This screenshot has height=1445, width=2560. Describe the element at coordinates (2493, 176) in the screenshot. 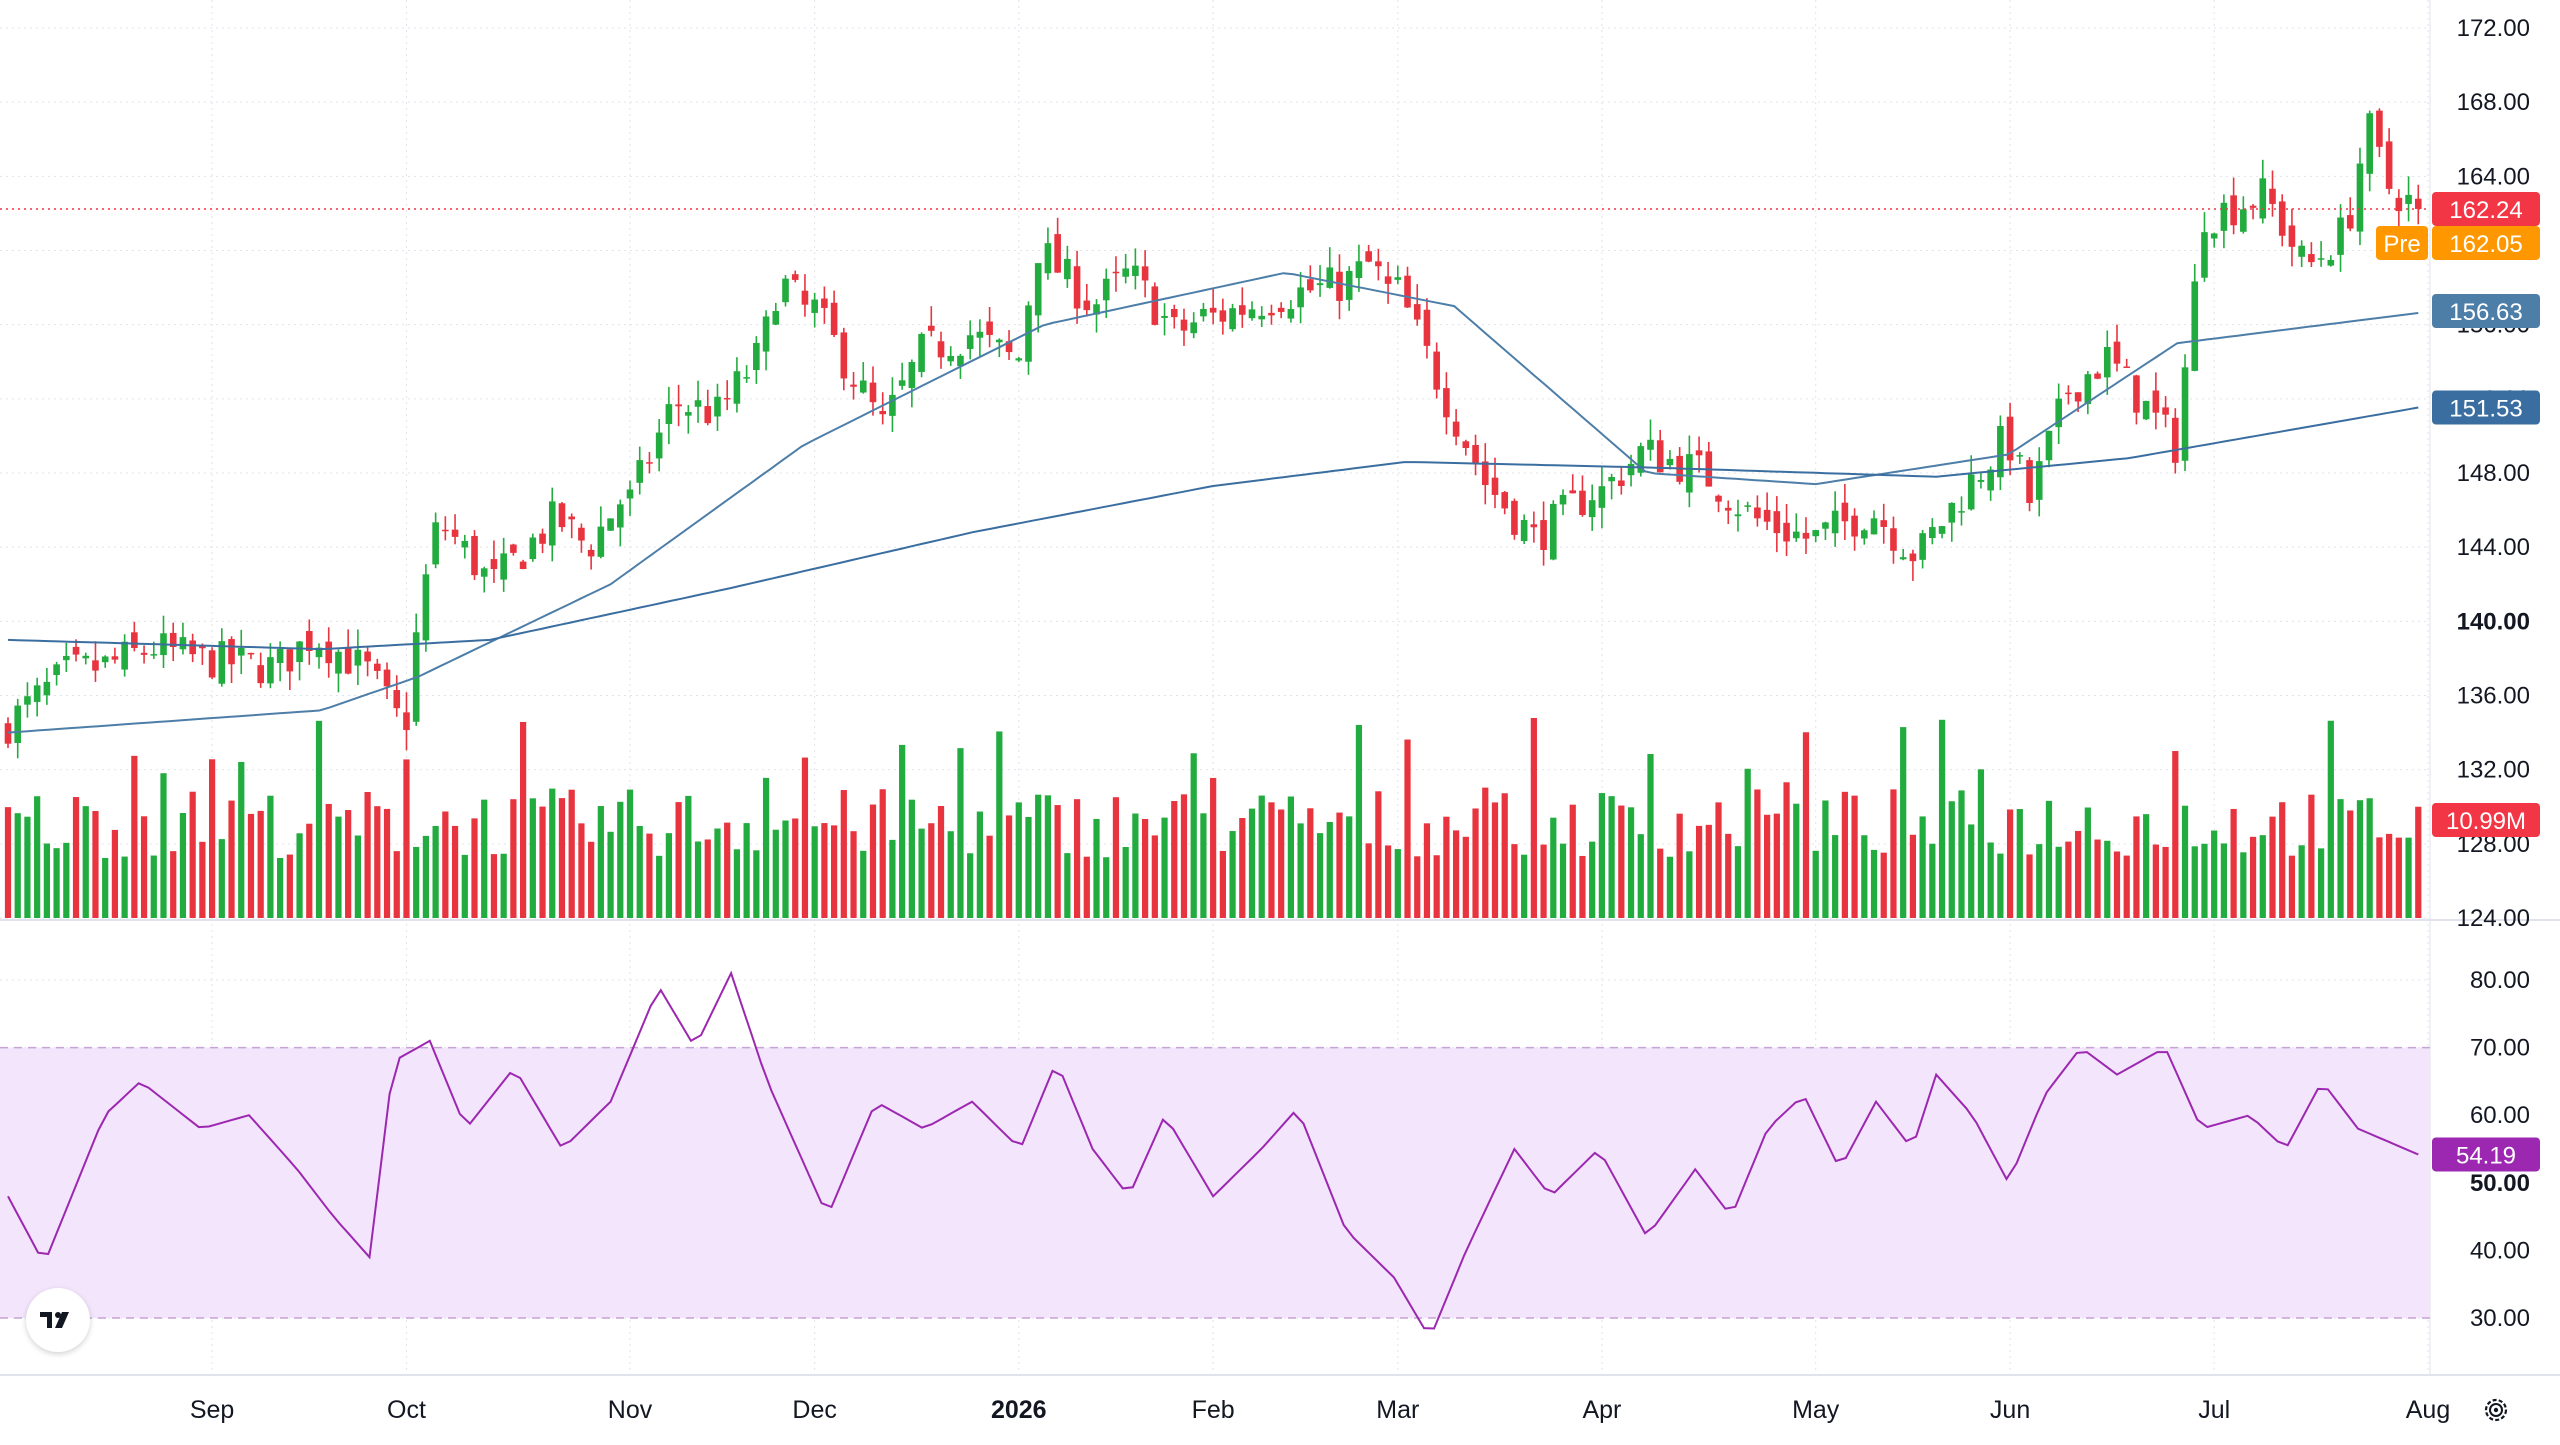

I see `price-tick-label: 164.00` at that location.